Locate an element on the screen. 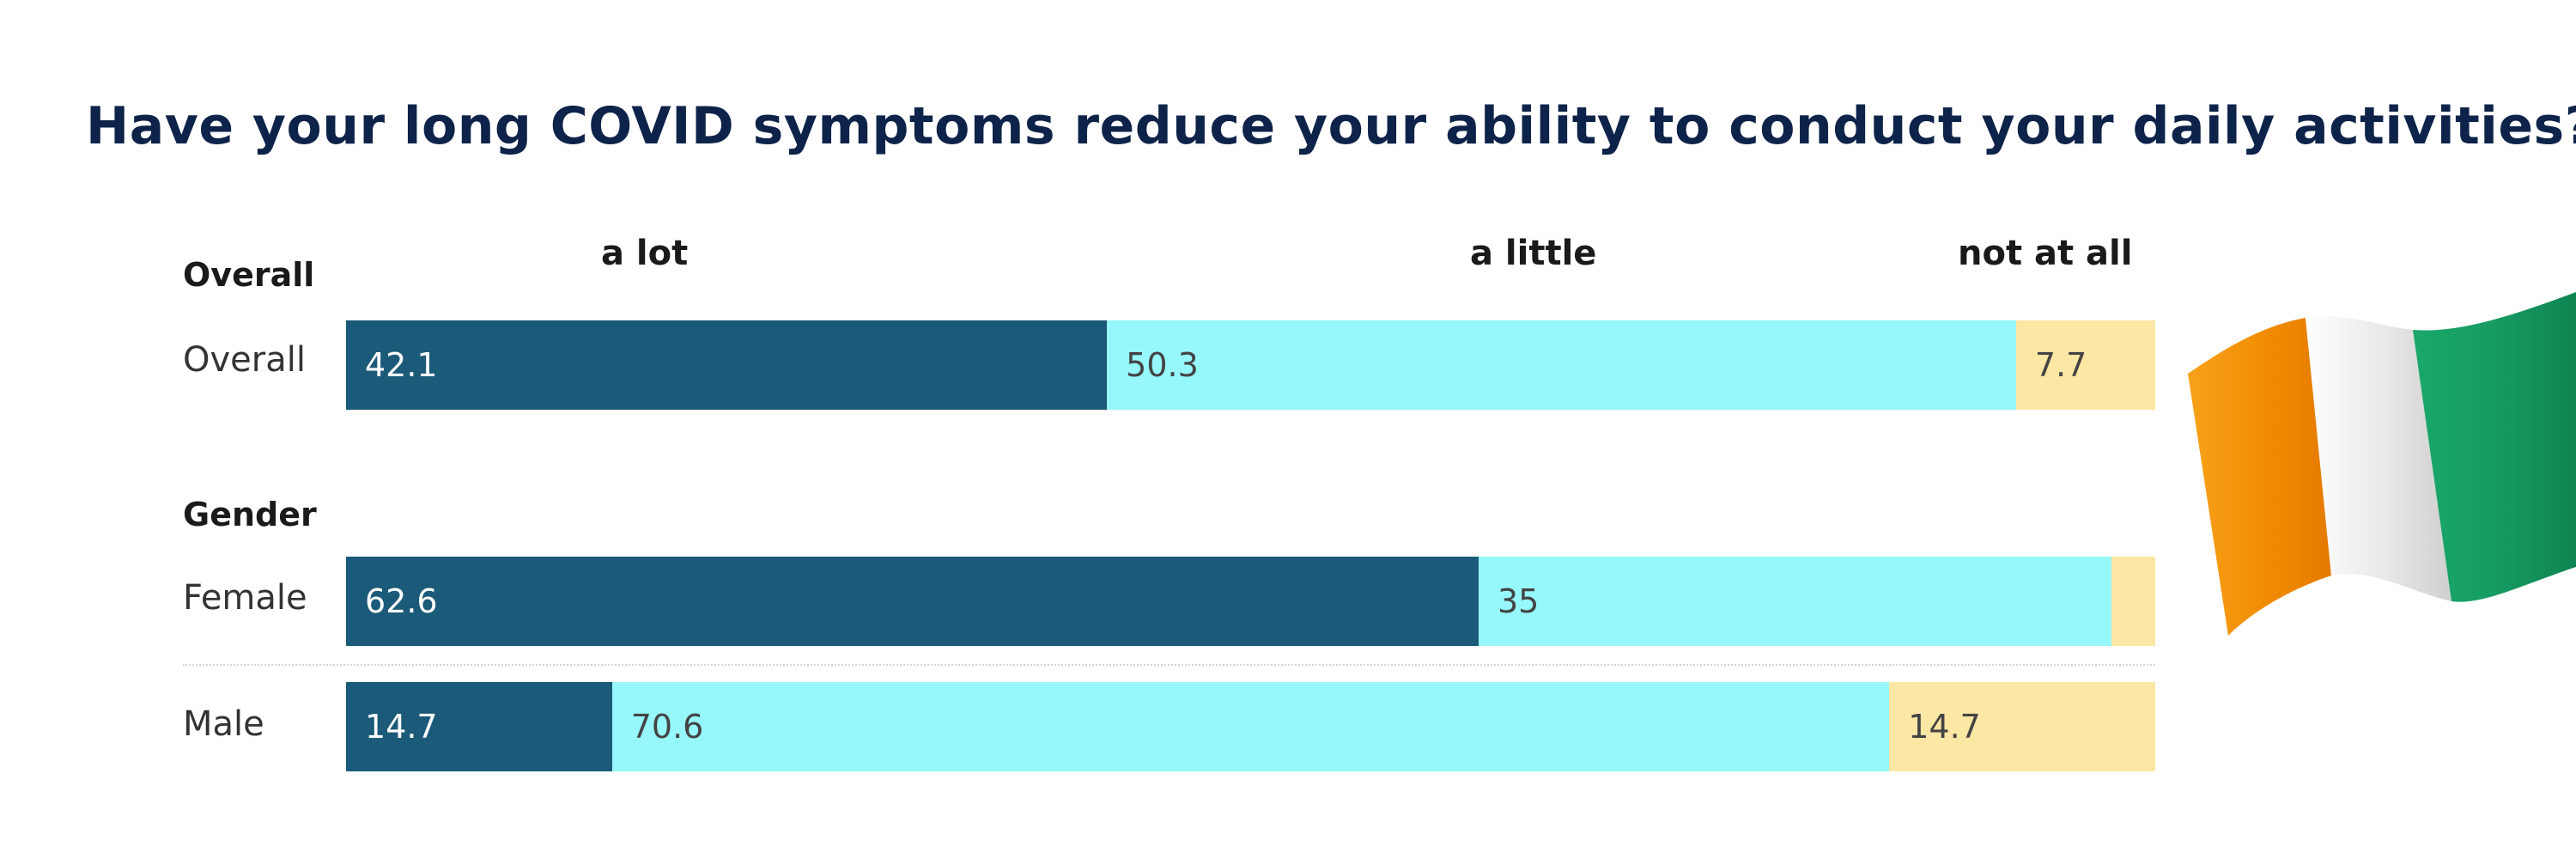  row-label-male: Male is located at coordinates (223, 724).